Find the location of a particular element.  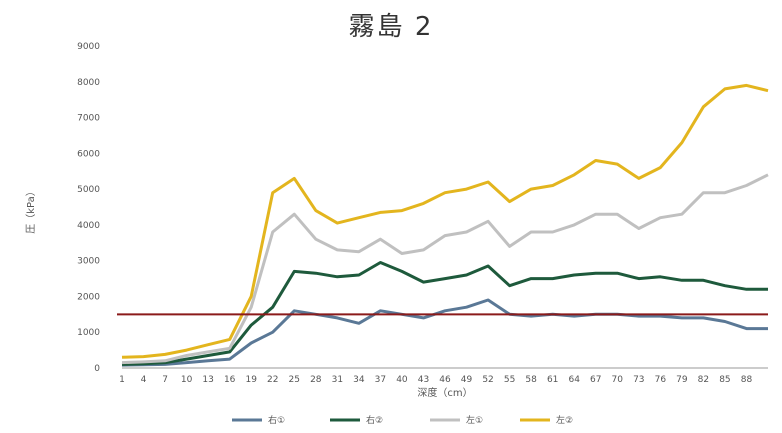

x-tick-label: 52 is located at coordinates (487, 380).